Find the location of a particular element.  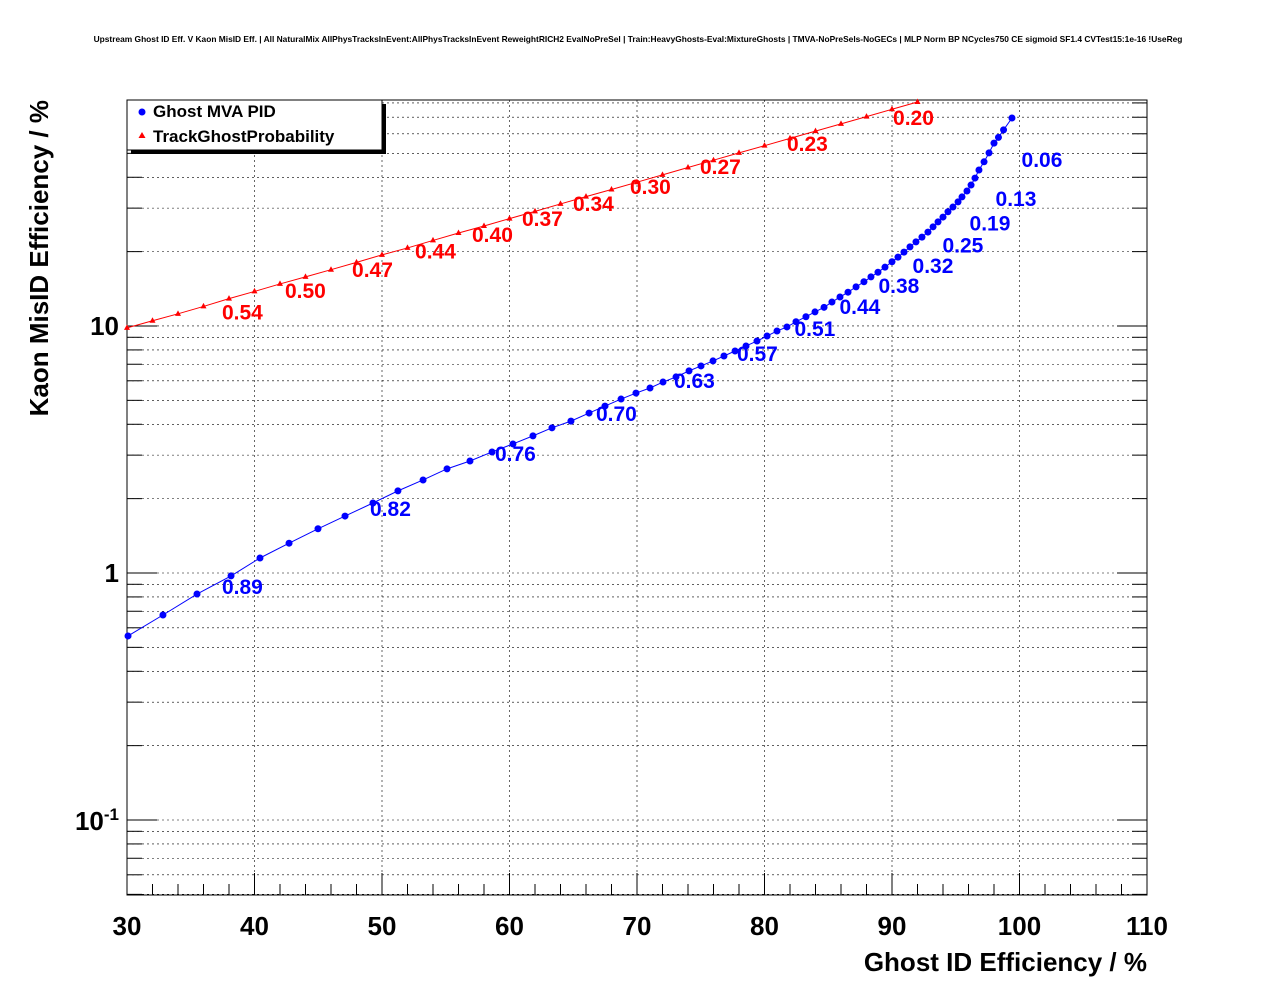

data-label: 0.44 is located at coordinates (435, 251).